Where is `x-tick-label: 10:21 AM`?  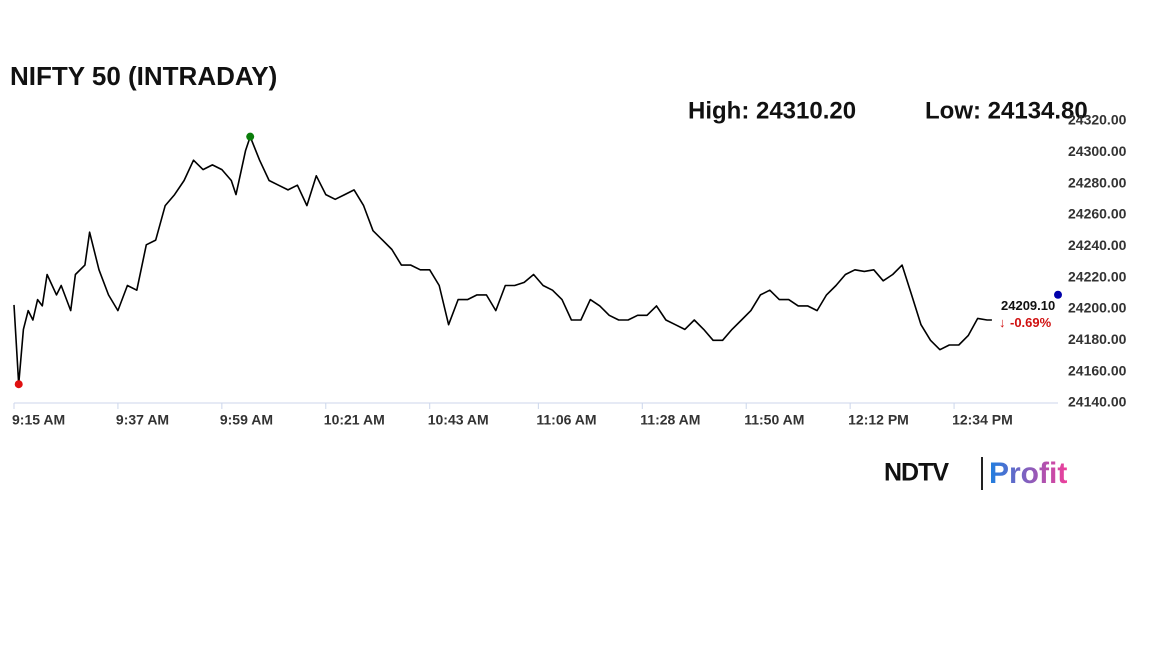
x-tick-label: 10:21 AM is located at coordinates (354, 420).